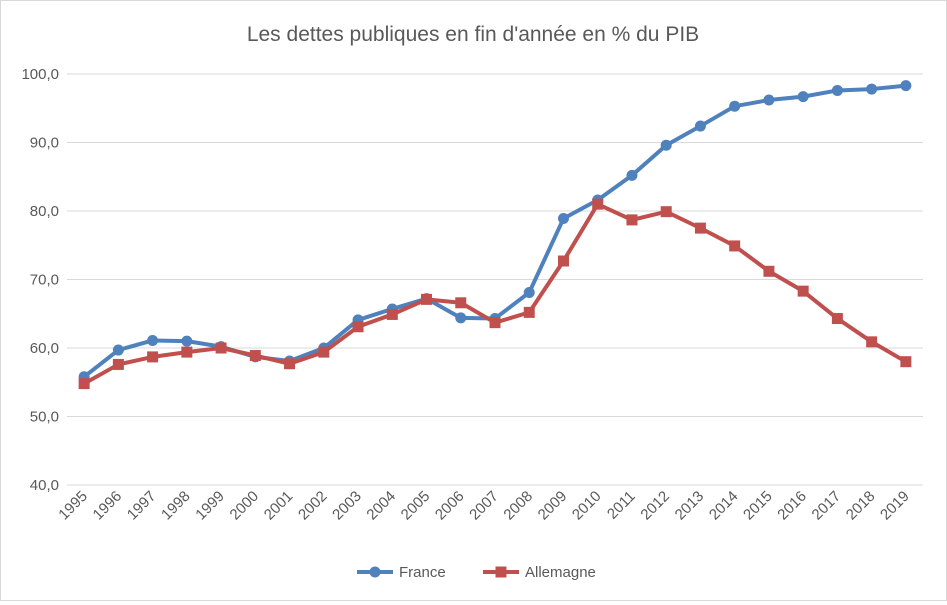 The width and height of the screenshot is (947, 605). Describe the element at coordinates (758, 506) in the screenshot. I see `x-tick-label: 2015` at that location.